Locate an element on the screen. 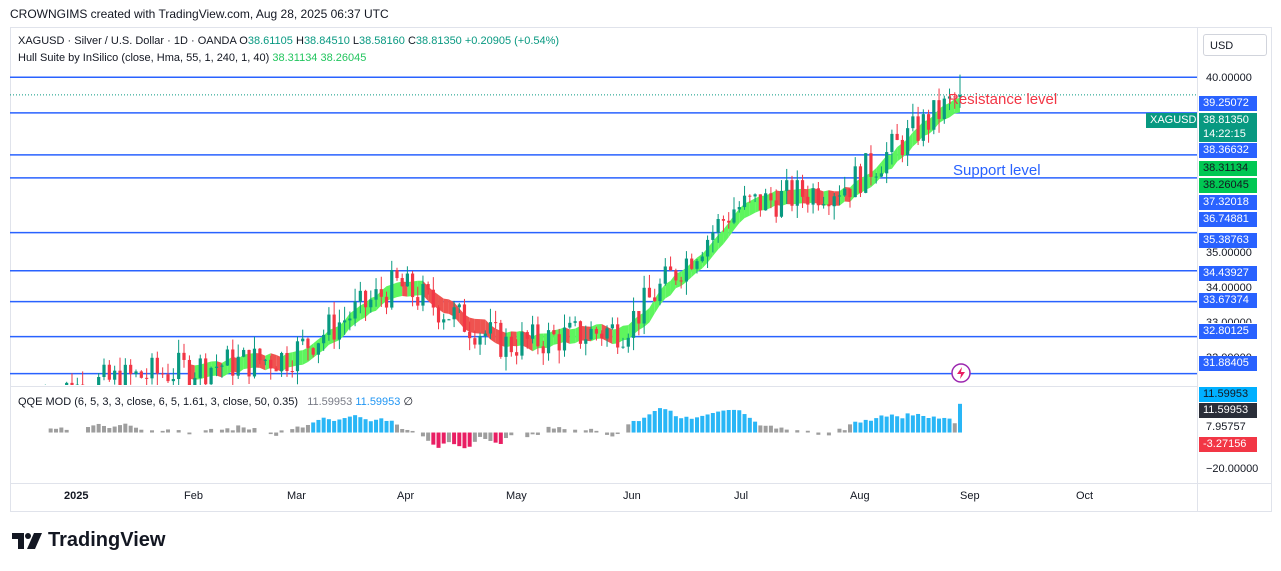  time-tick: May is located at coordinates (516, 496).